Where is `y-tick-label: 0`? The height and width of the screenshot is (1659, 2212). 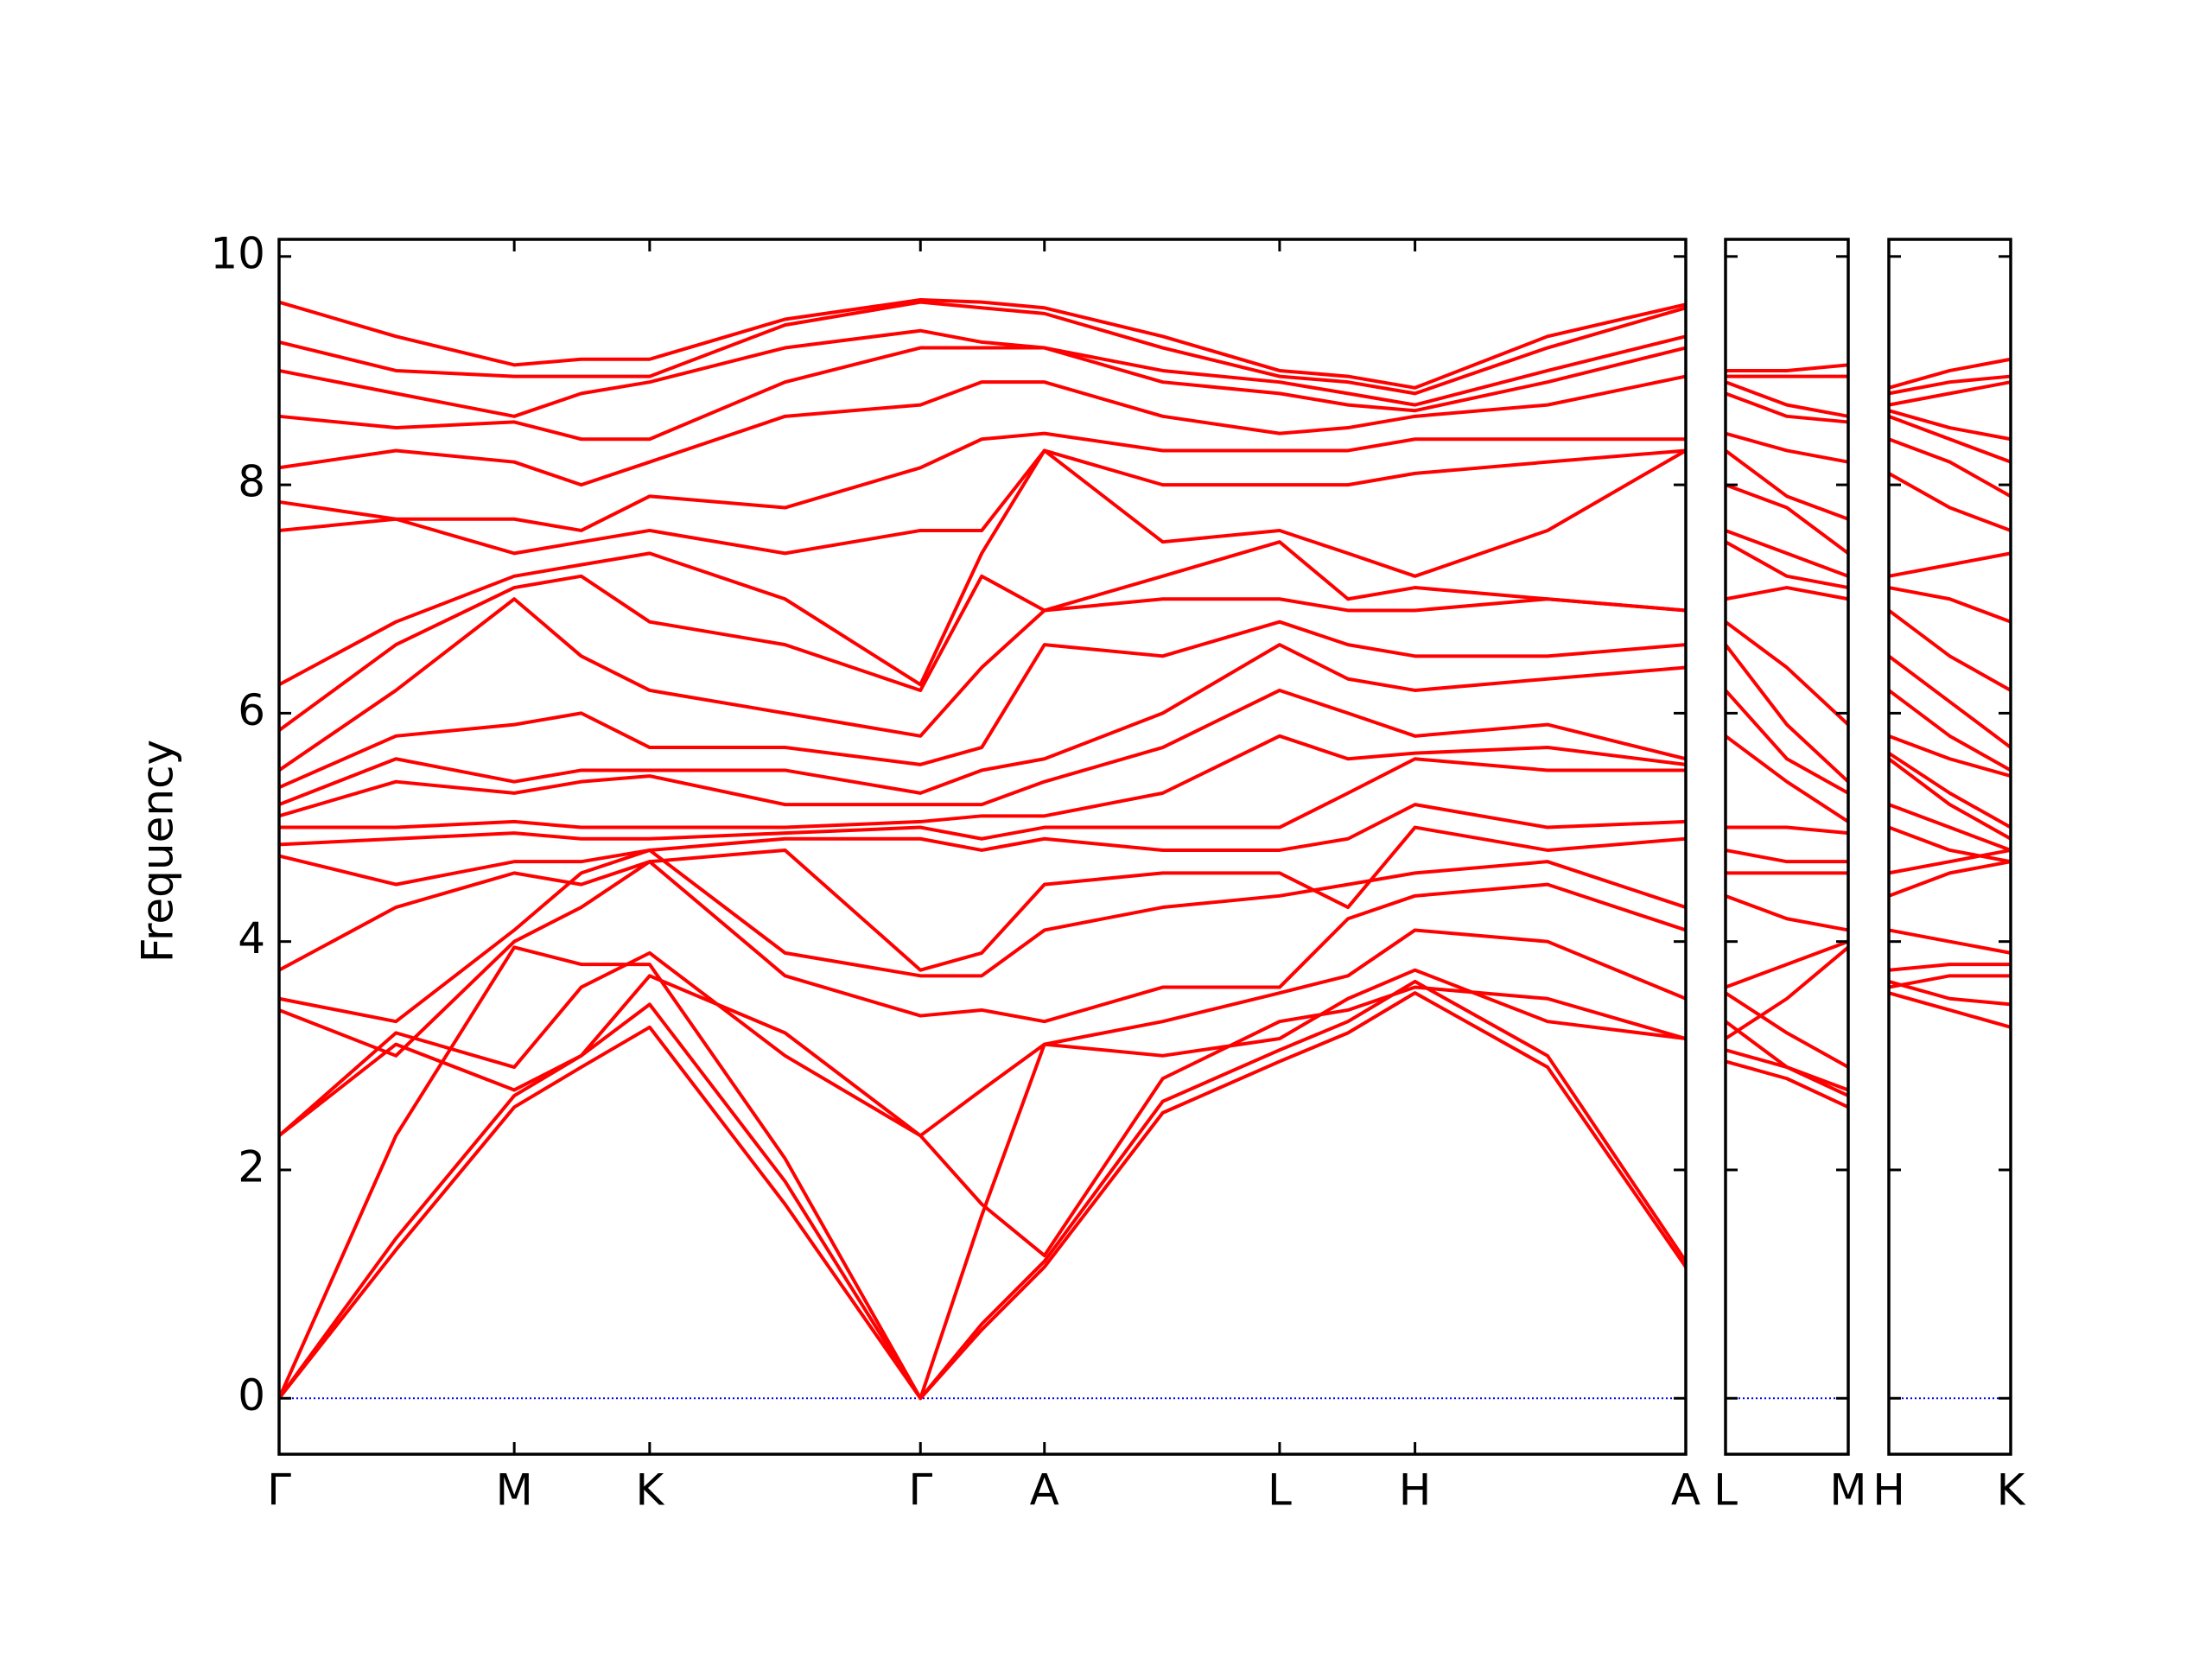 y-tick-label: 0 is located at coordinates (251, 1395).